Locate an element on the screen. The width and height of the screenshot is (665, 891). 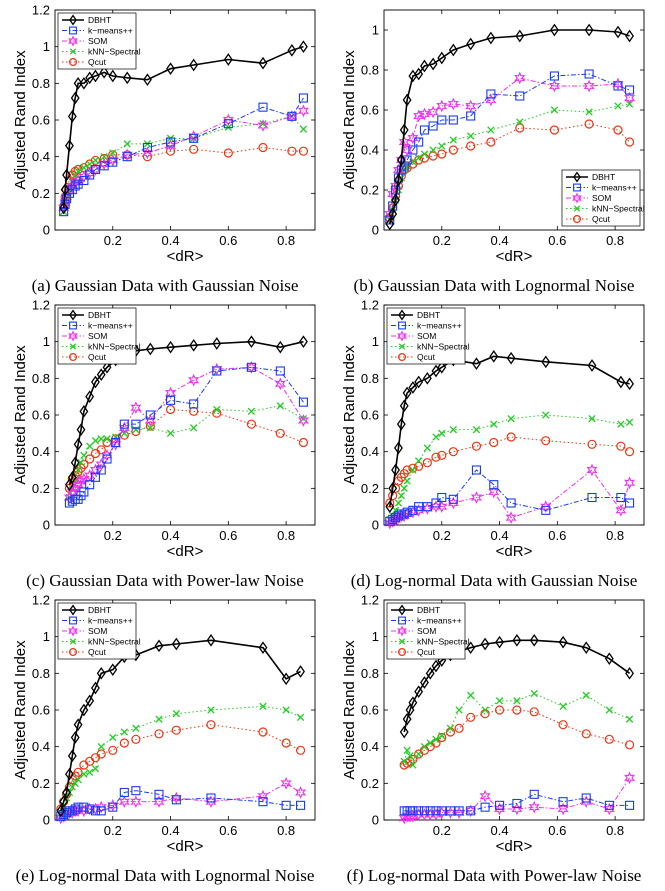
x-axis-label: <dR> is located at coordinates (185, 551).